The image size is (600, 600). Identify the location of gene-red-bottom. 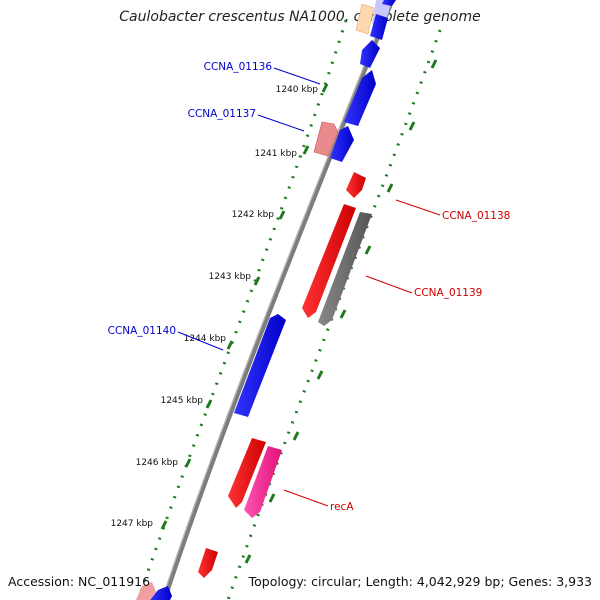
(208, 563).